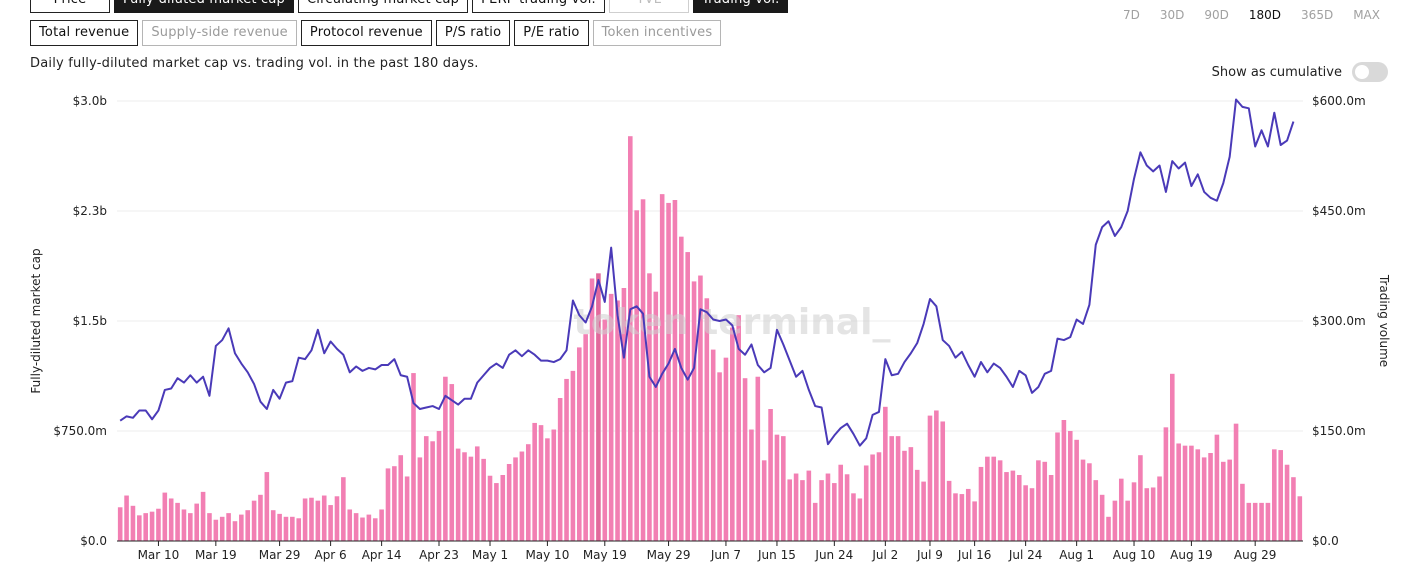 Image resolution: width=1418 pixels, height=588 pixels. Describe the element at coordinates (1265, 15) in the screenshot. I see `range-180d: 180D` at that location.